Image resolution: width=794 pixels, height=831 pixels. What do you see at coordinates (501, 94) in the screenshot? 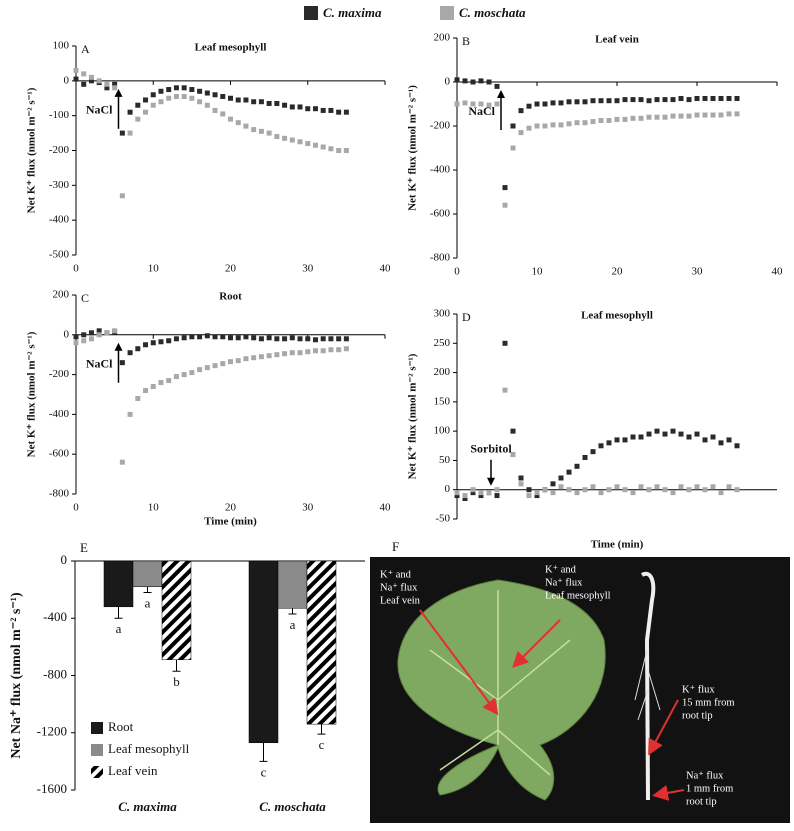
I see `annotation-arrowhead` at bounding box center [501, 94].